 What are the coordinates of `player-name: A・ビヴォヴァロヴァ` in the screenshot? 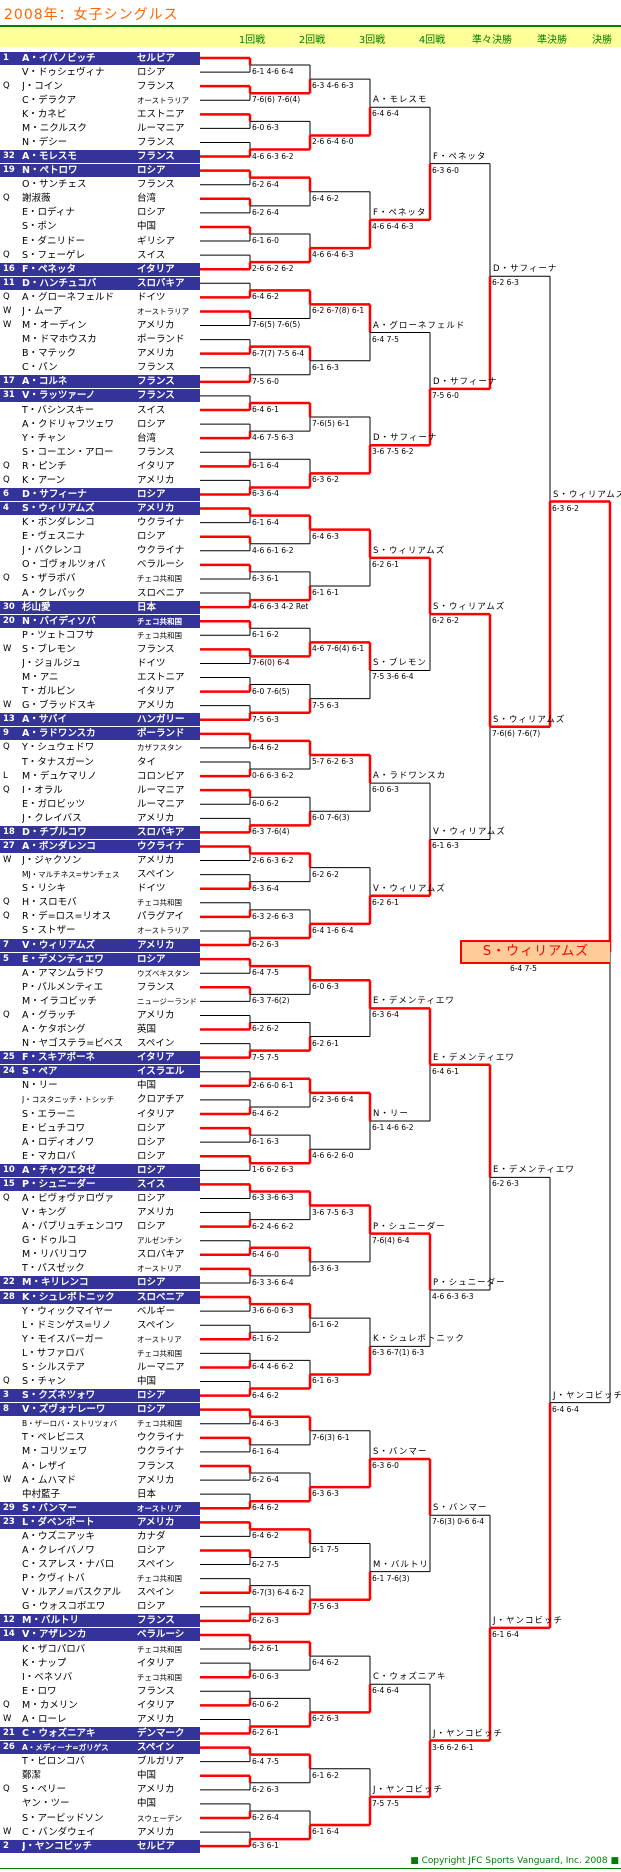 It's located at (68, 1198).